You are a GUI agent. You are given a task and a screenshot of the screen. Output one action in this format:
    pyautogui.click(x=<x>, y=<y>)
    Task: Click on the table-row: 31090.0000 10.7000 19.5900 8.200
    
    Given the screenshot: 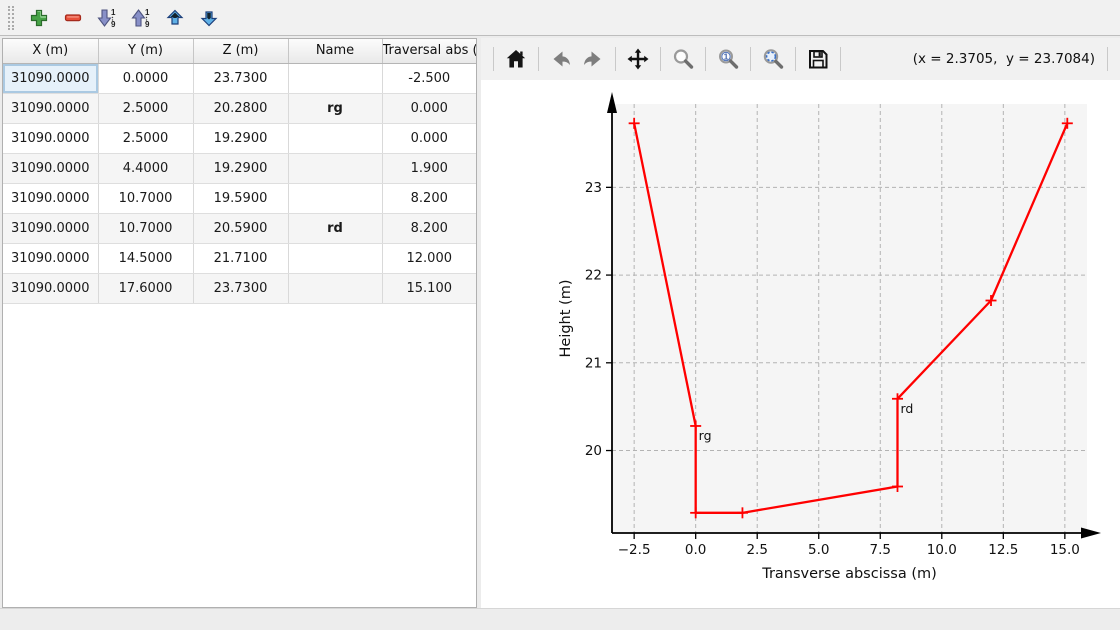 What is the action you would take?
    pyautogui.click(x=239, y=198)
    